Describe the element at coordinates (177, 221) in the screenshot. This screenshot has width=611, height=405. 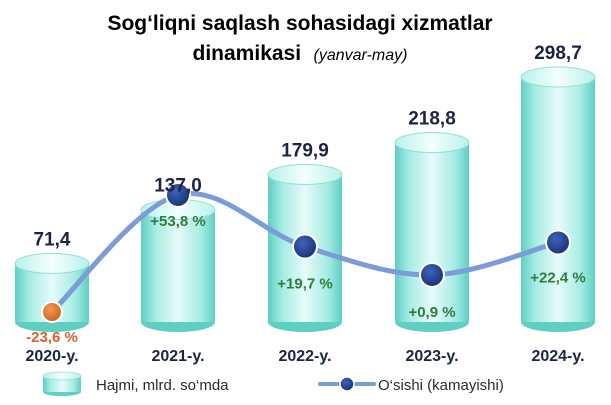
I see `growth-percent-label: +53,8 %` at that location.